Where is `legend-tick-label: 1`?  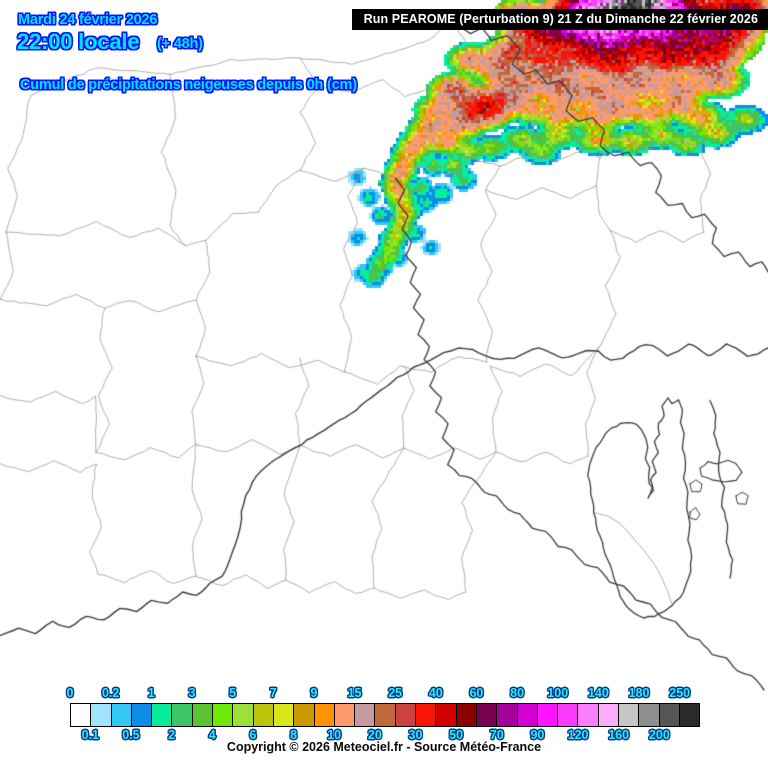
legend-tick-label: 1 is located at coordinates (151, 693).